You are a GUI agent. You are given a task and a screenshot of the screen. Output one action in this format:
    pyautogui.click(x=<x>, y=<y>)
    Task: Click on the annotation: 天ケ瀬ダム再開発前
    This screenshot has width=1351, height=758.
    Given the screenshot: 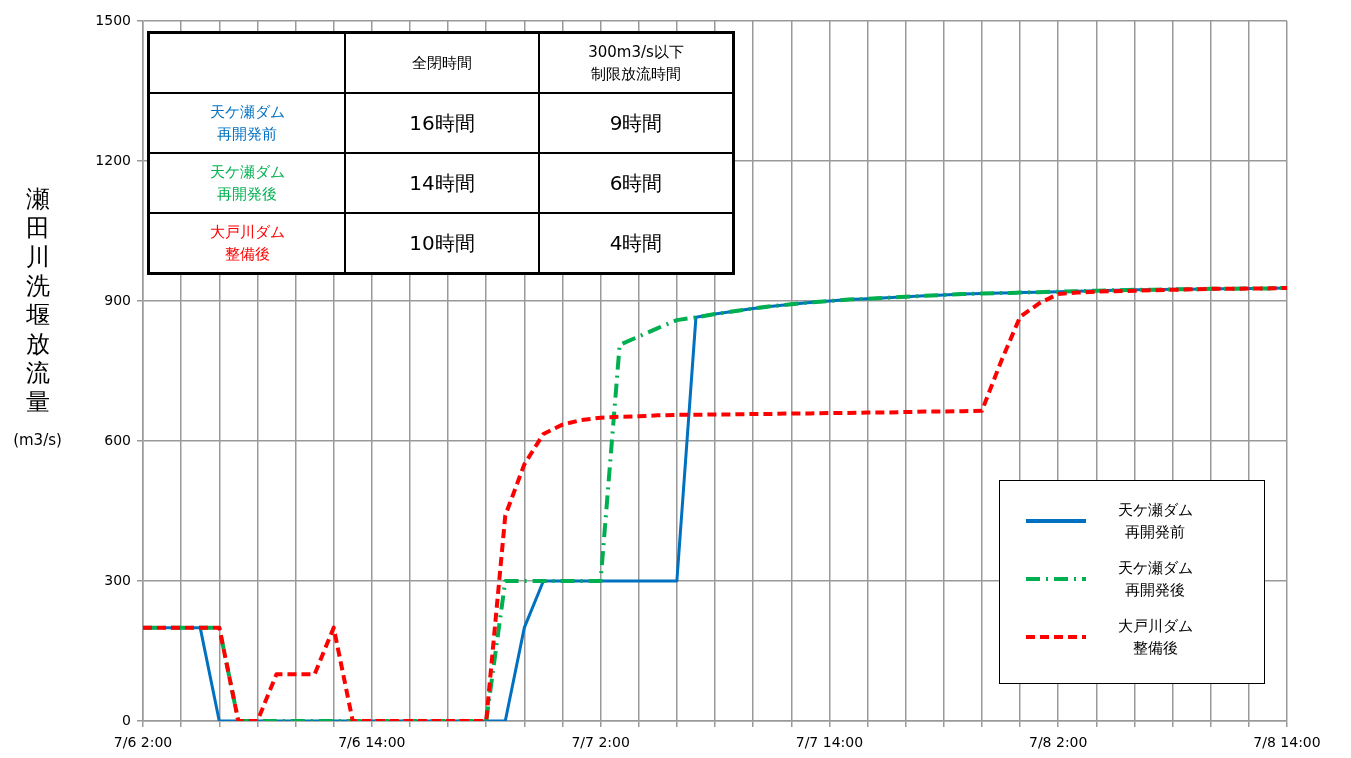 What is the action you would take?
    pyautogui.click(x=247, y=123)
    